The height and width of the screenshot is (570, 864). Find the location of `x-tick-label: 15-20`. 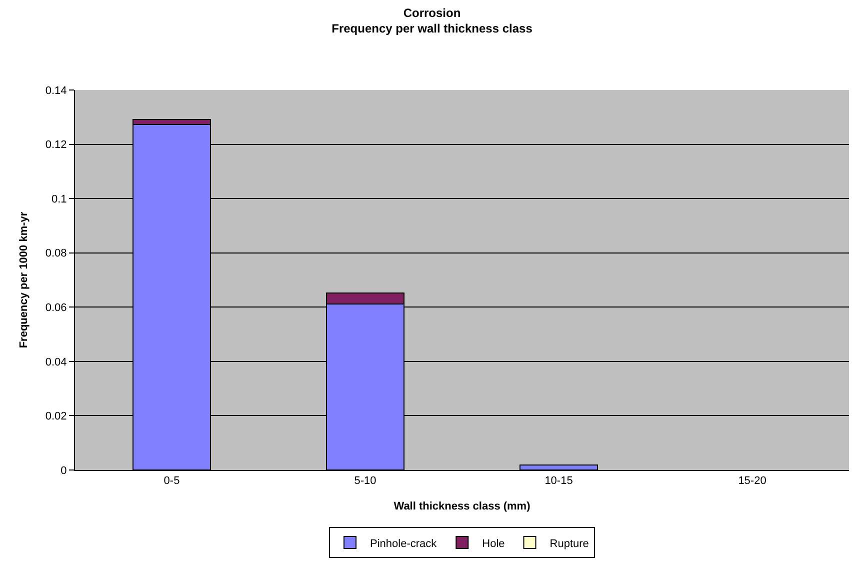

x-tick-label: 15-20 is located at coordinates (752, 481).